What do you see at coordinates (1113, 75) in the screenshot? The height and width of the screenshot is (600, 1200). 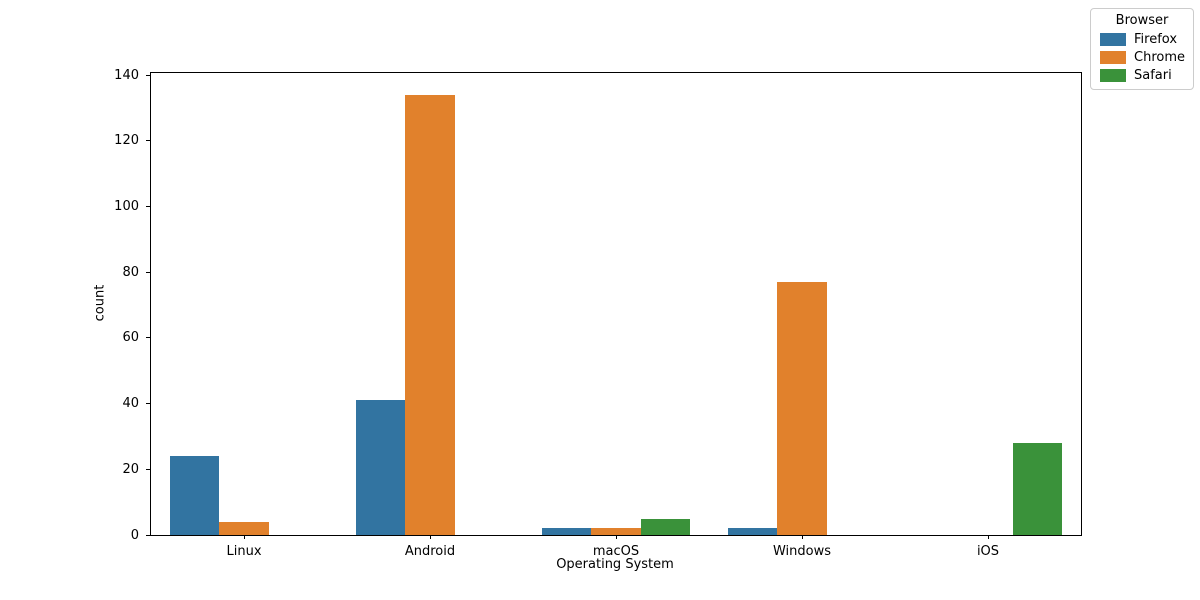 I see `legend-swatch-safari` at bounding box center [1113, 75].